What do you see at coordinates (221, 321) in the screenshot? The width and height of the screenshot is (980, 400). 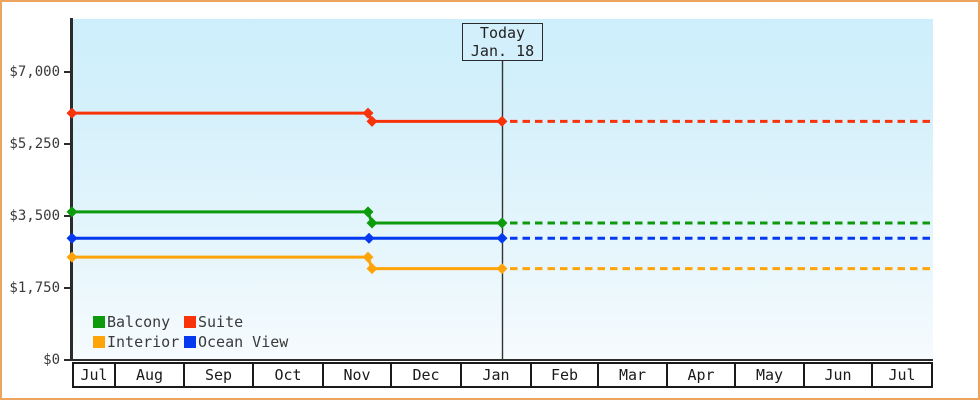 I see `legend-label: Suite` at bounding box center [221, 321].